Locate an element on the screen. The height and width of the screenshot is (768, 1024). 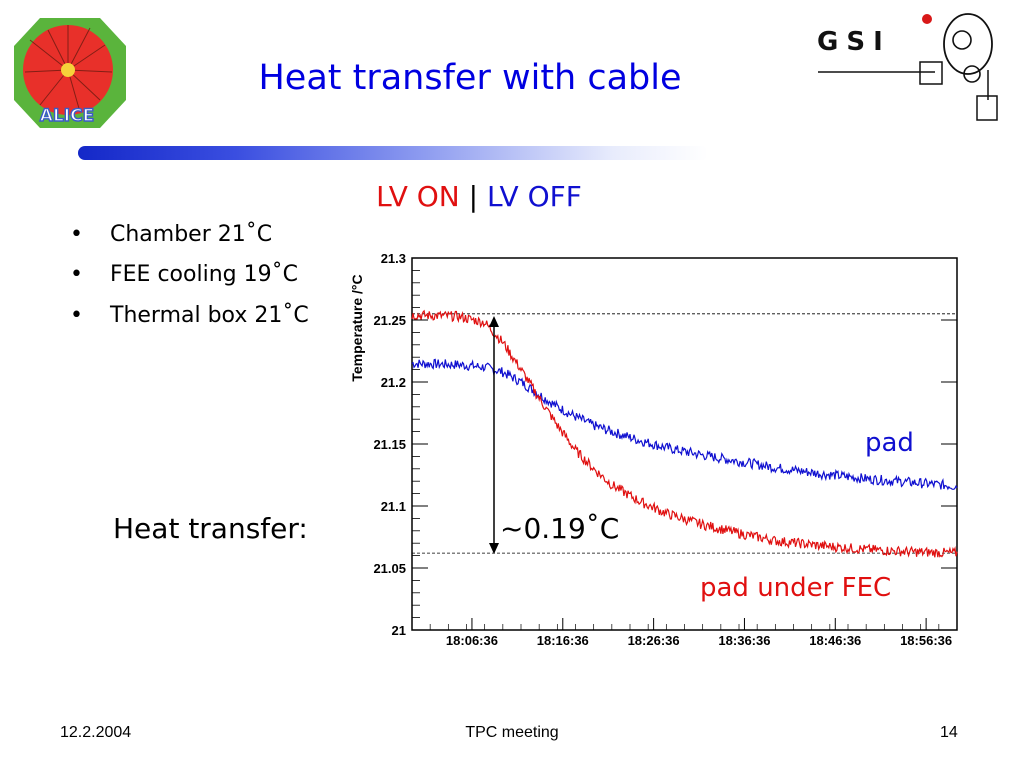
footer-page-number: 14 is located at coordinates (949, 732).